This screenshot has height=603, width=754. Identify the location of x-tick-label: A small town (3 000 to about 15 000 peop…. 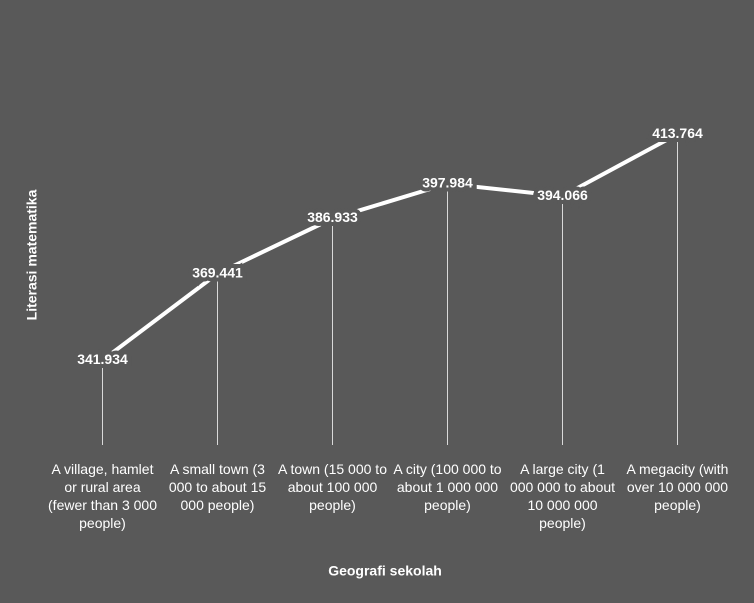
(217, 487).